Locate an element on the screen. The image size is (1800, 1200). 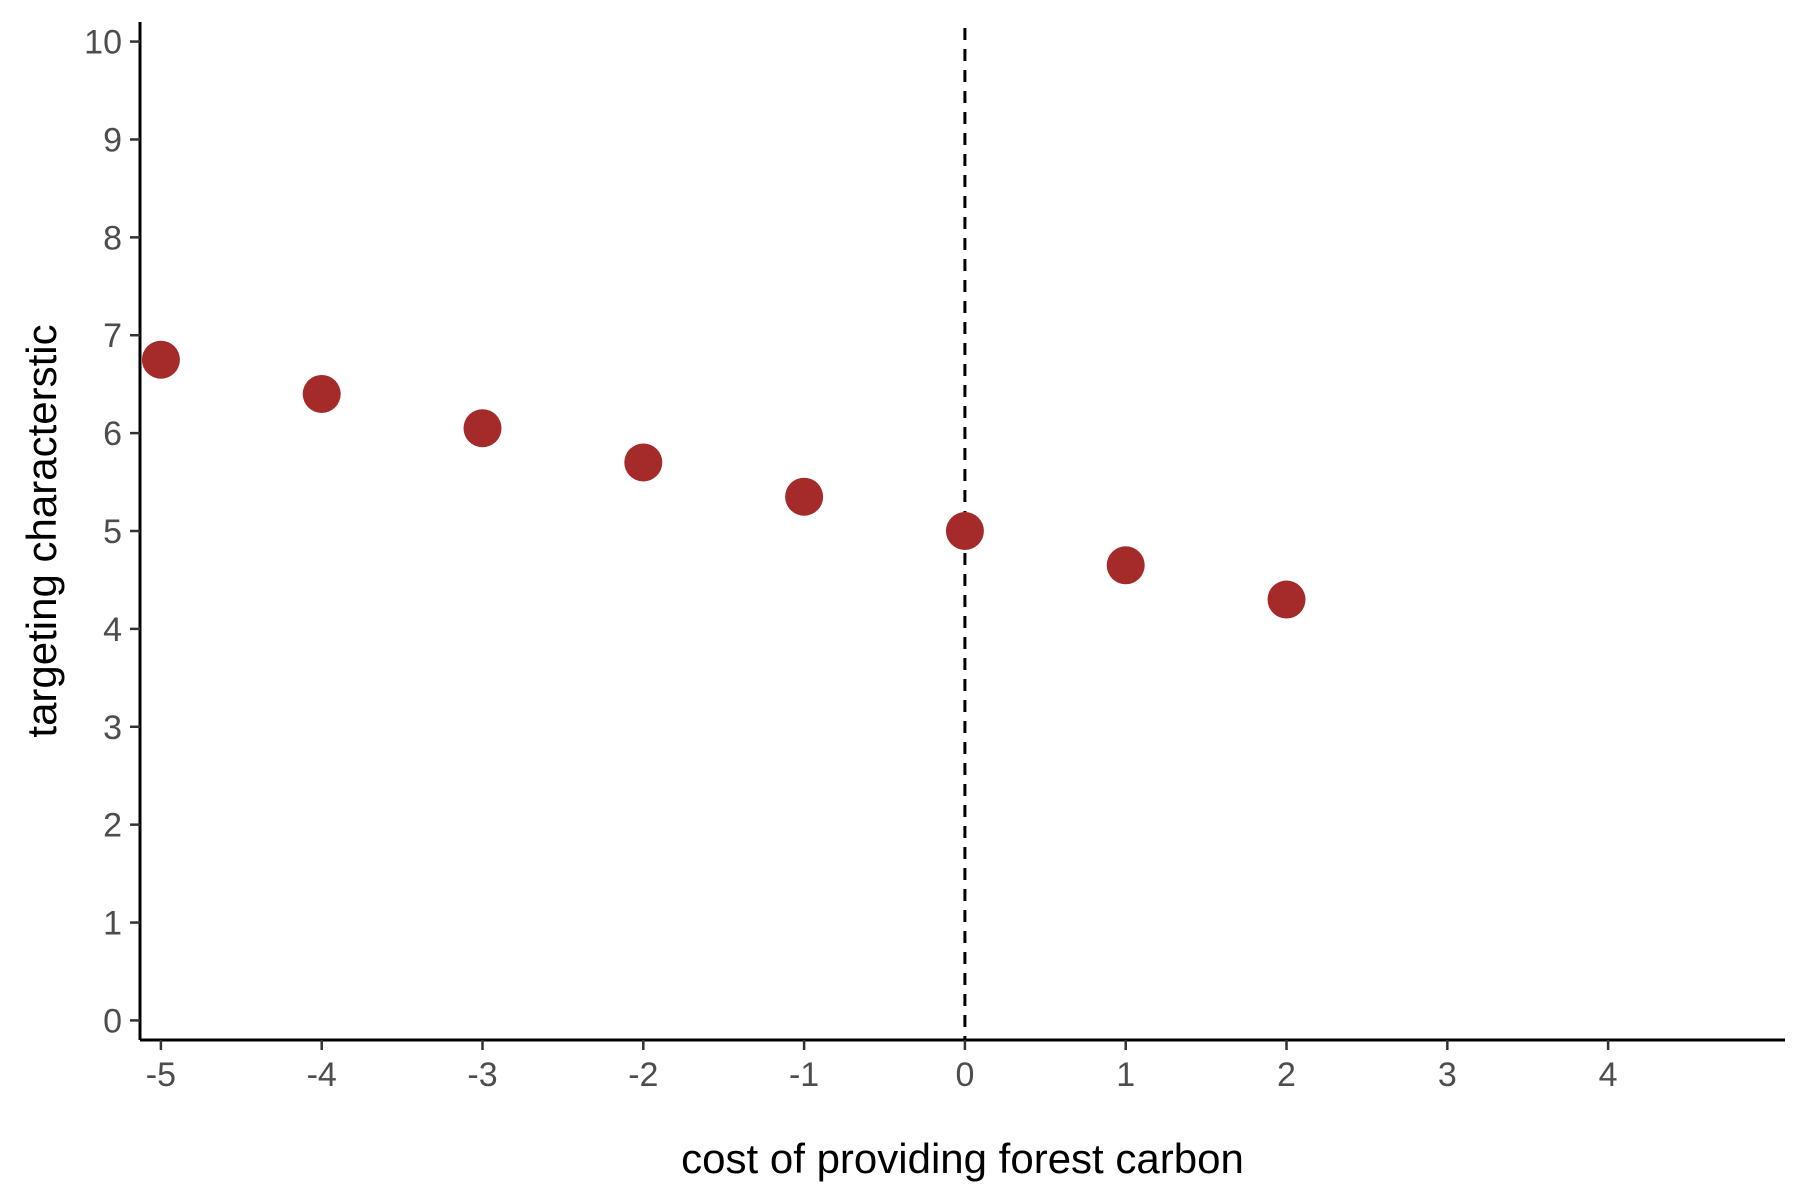
y-tick-label: 7 is located at coordinates (112, 336).